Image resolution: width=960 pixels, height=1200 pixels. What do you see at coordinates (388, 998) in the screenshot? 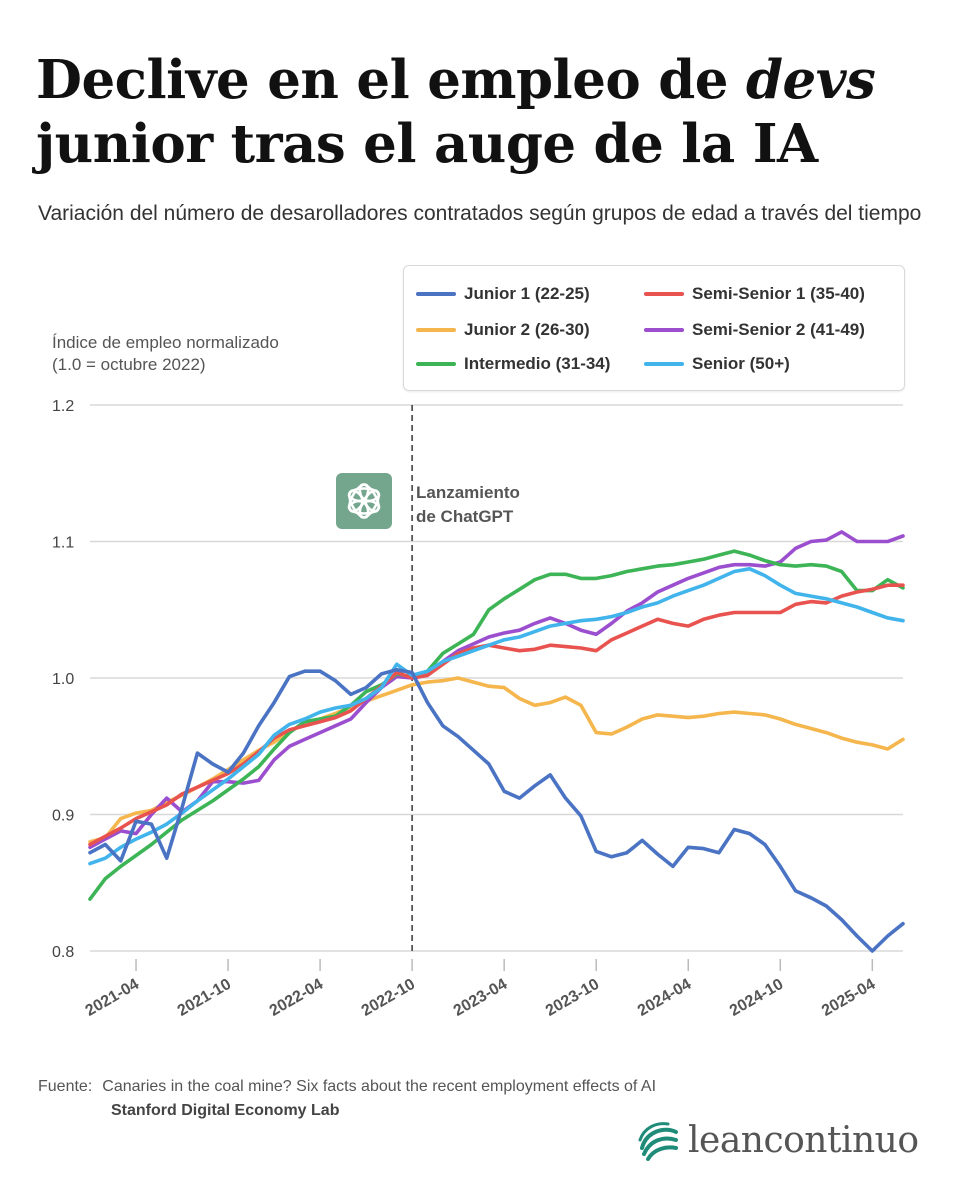
I see `x-tick-label: 2022-10` at bounding box center [388, 998].